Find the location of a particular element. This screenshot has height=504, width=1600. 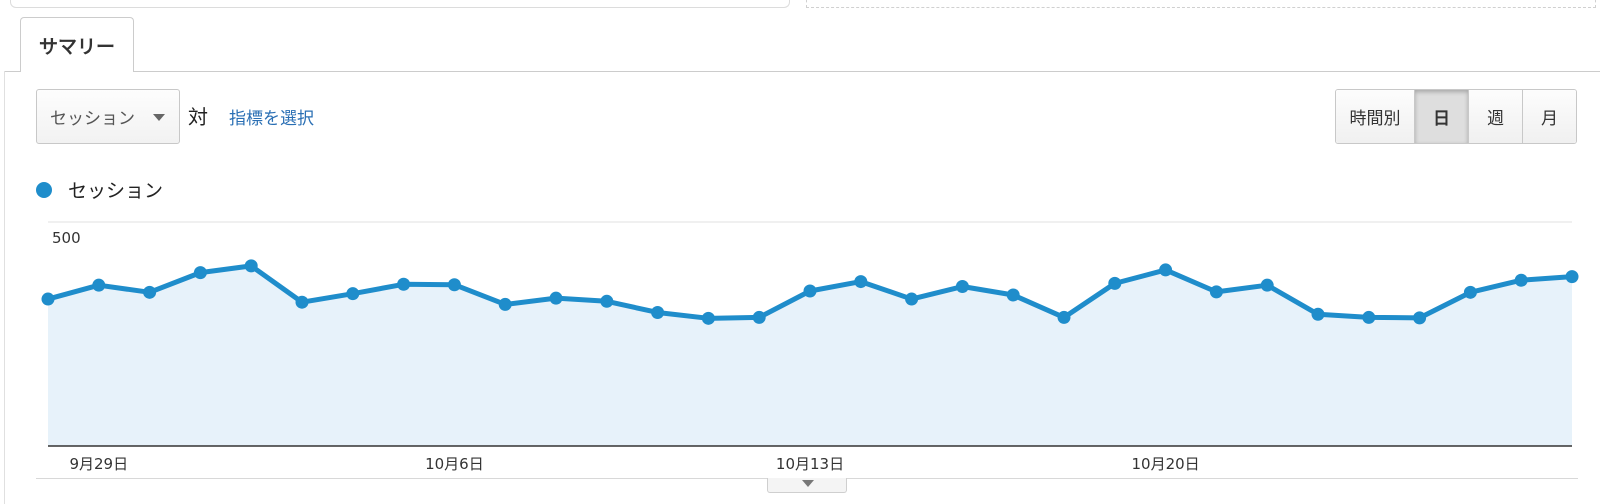

metric-select: セッション is located at coordinates (108, 116).